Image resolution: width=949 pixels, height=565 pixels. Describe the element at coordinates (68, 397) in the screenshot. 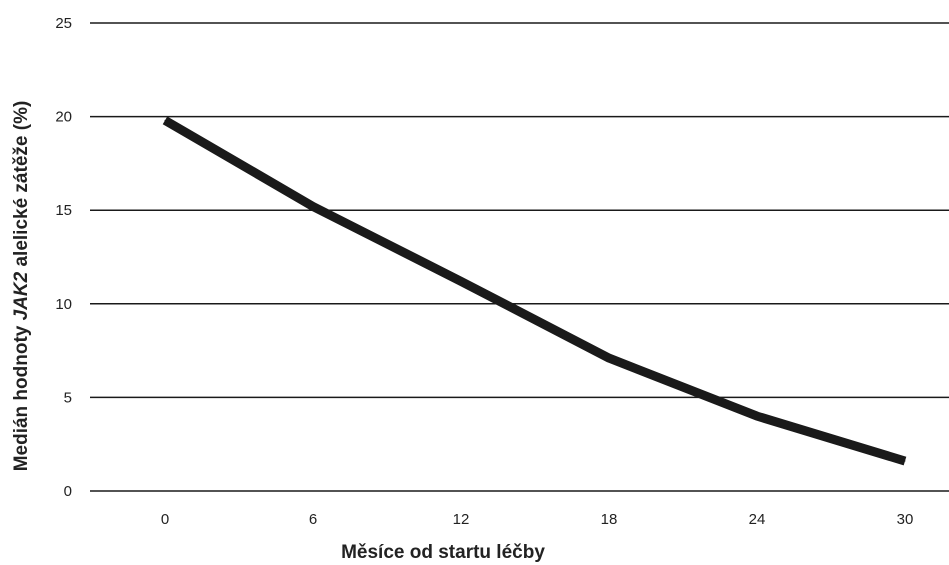

I see `y-tick-label: 5` at that location.